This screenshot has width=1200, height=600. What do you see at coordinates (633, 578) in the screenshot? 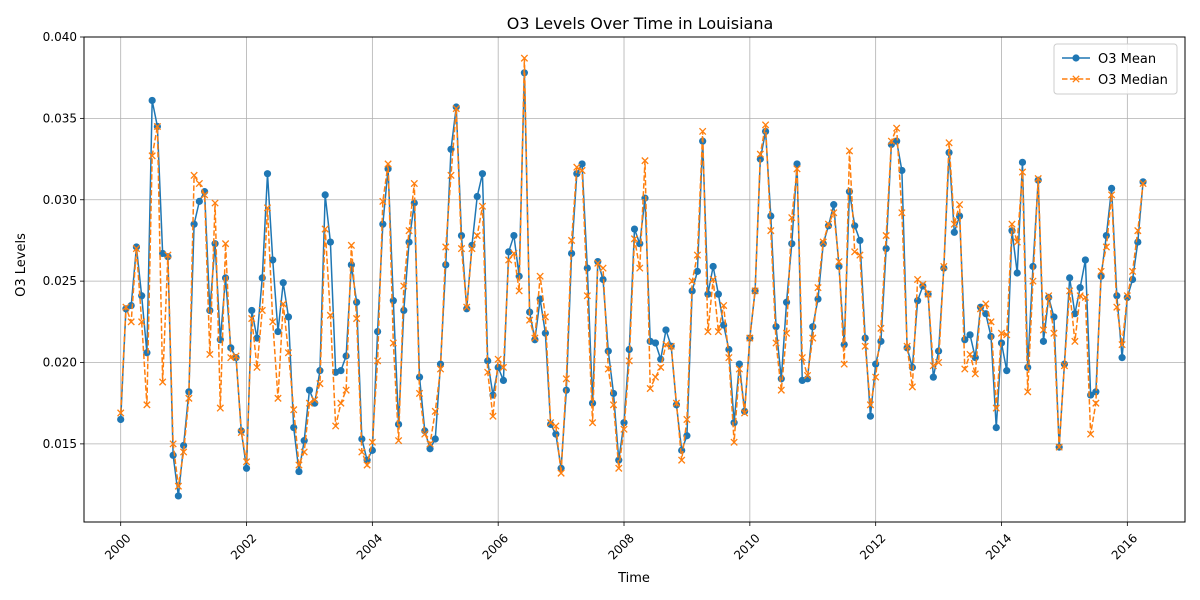
I see `x-axis-title: Time` at bounding box center [633, 578].